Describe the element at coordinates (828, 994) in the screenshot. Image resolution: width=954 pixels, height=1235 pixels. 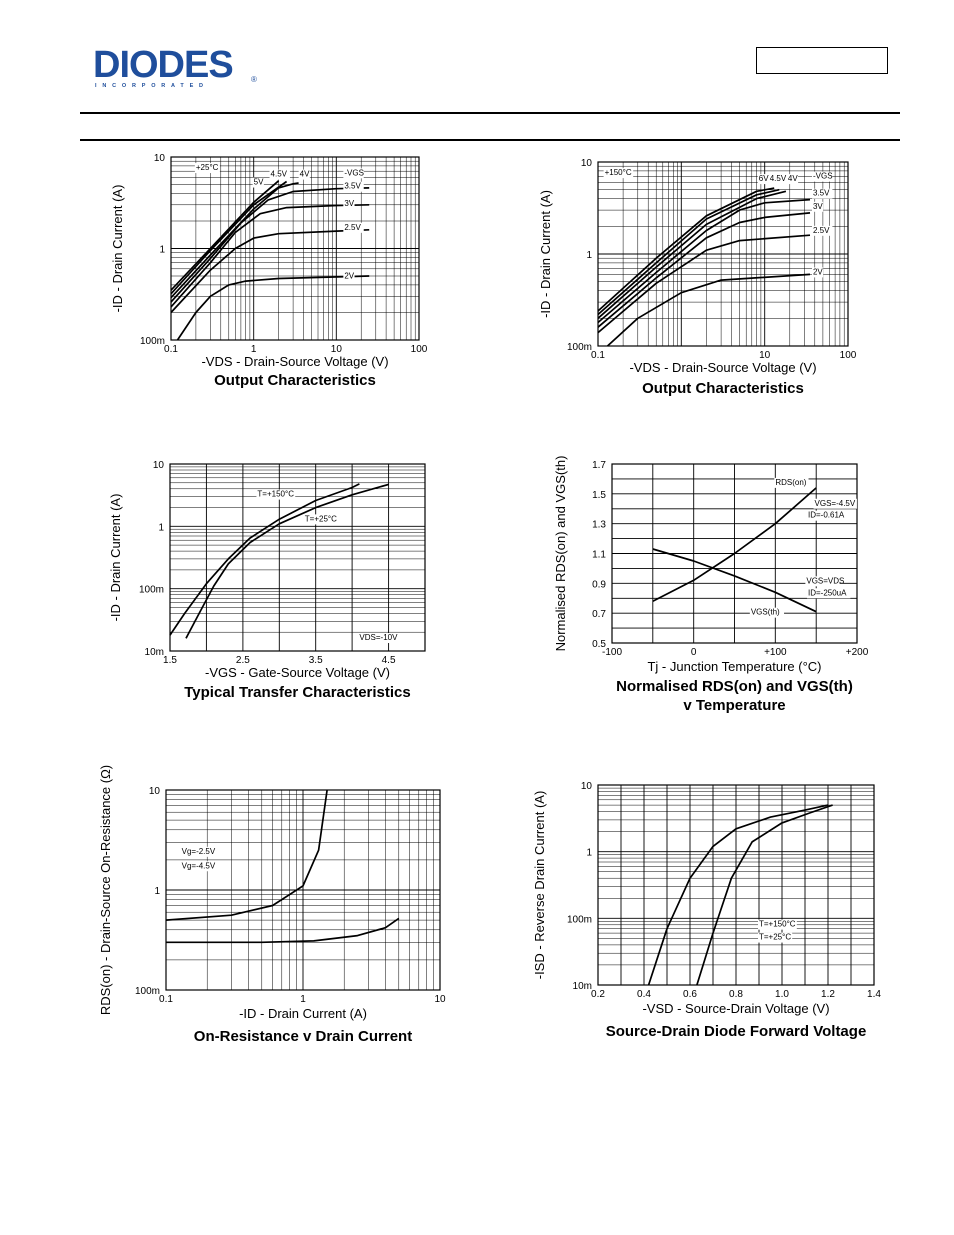
I see `x-tick-label: 1.2` at that location.